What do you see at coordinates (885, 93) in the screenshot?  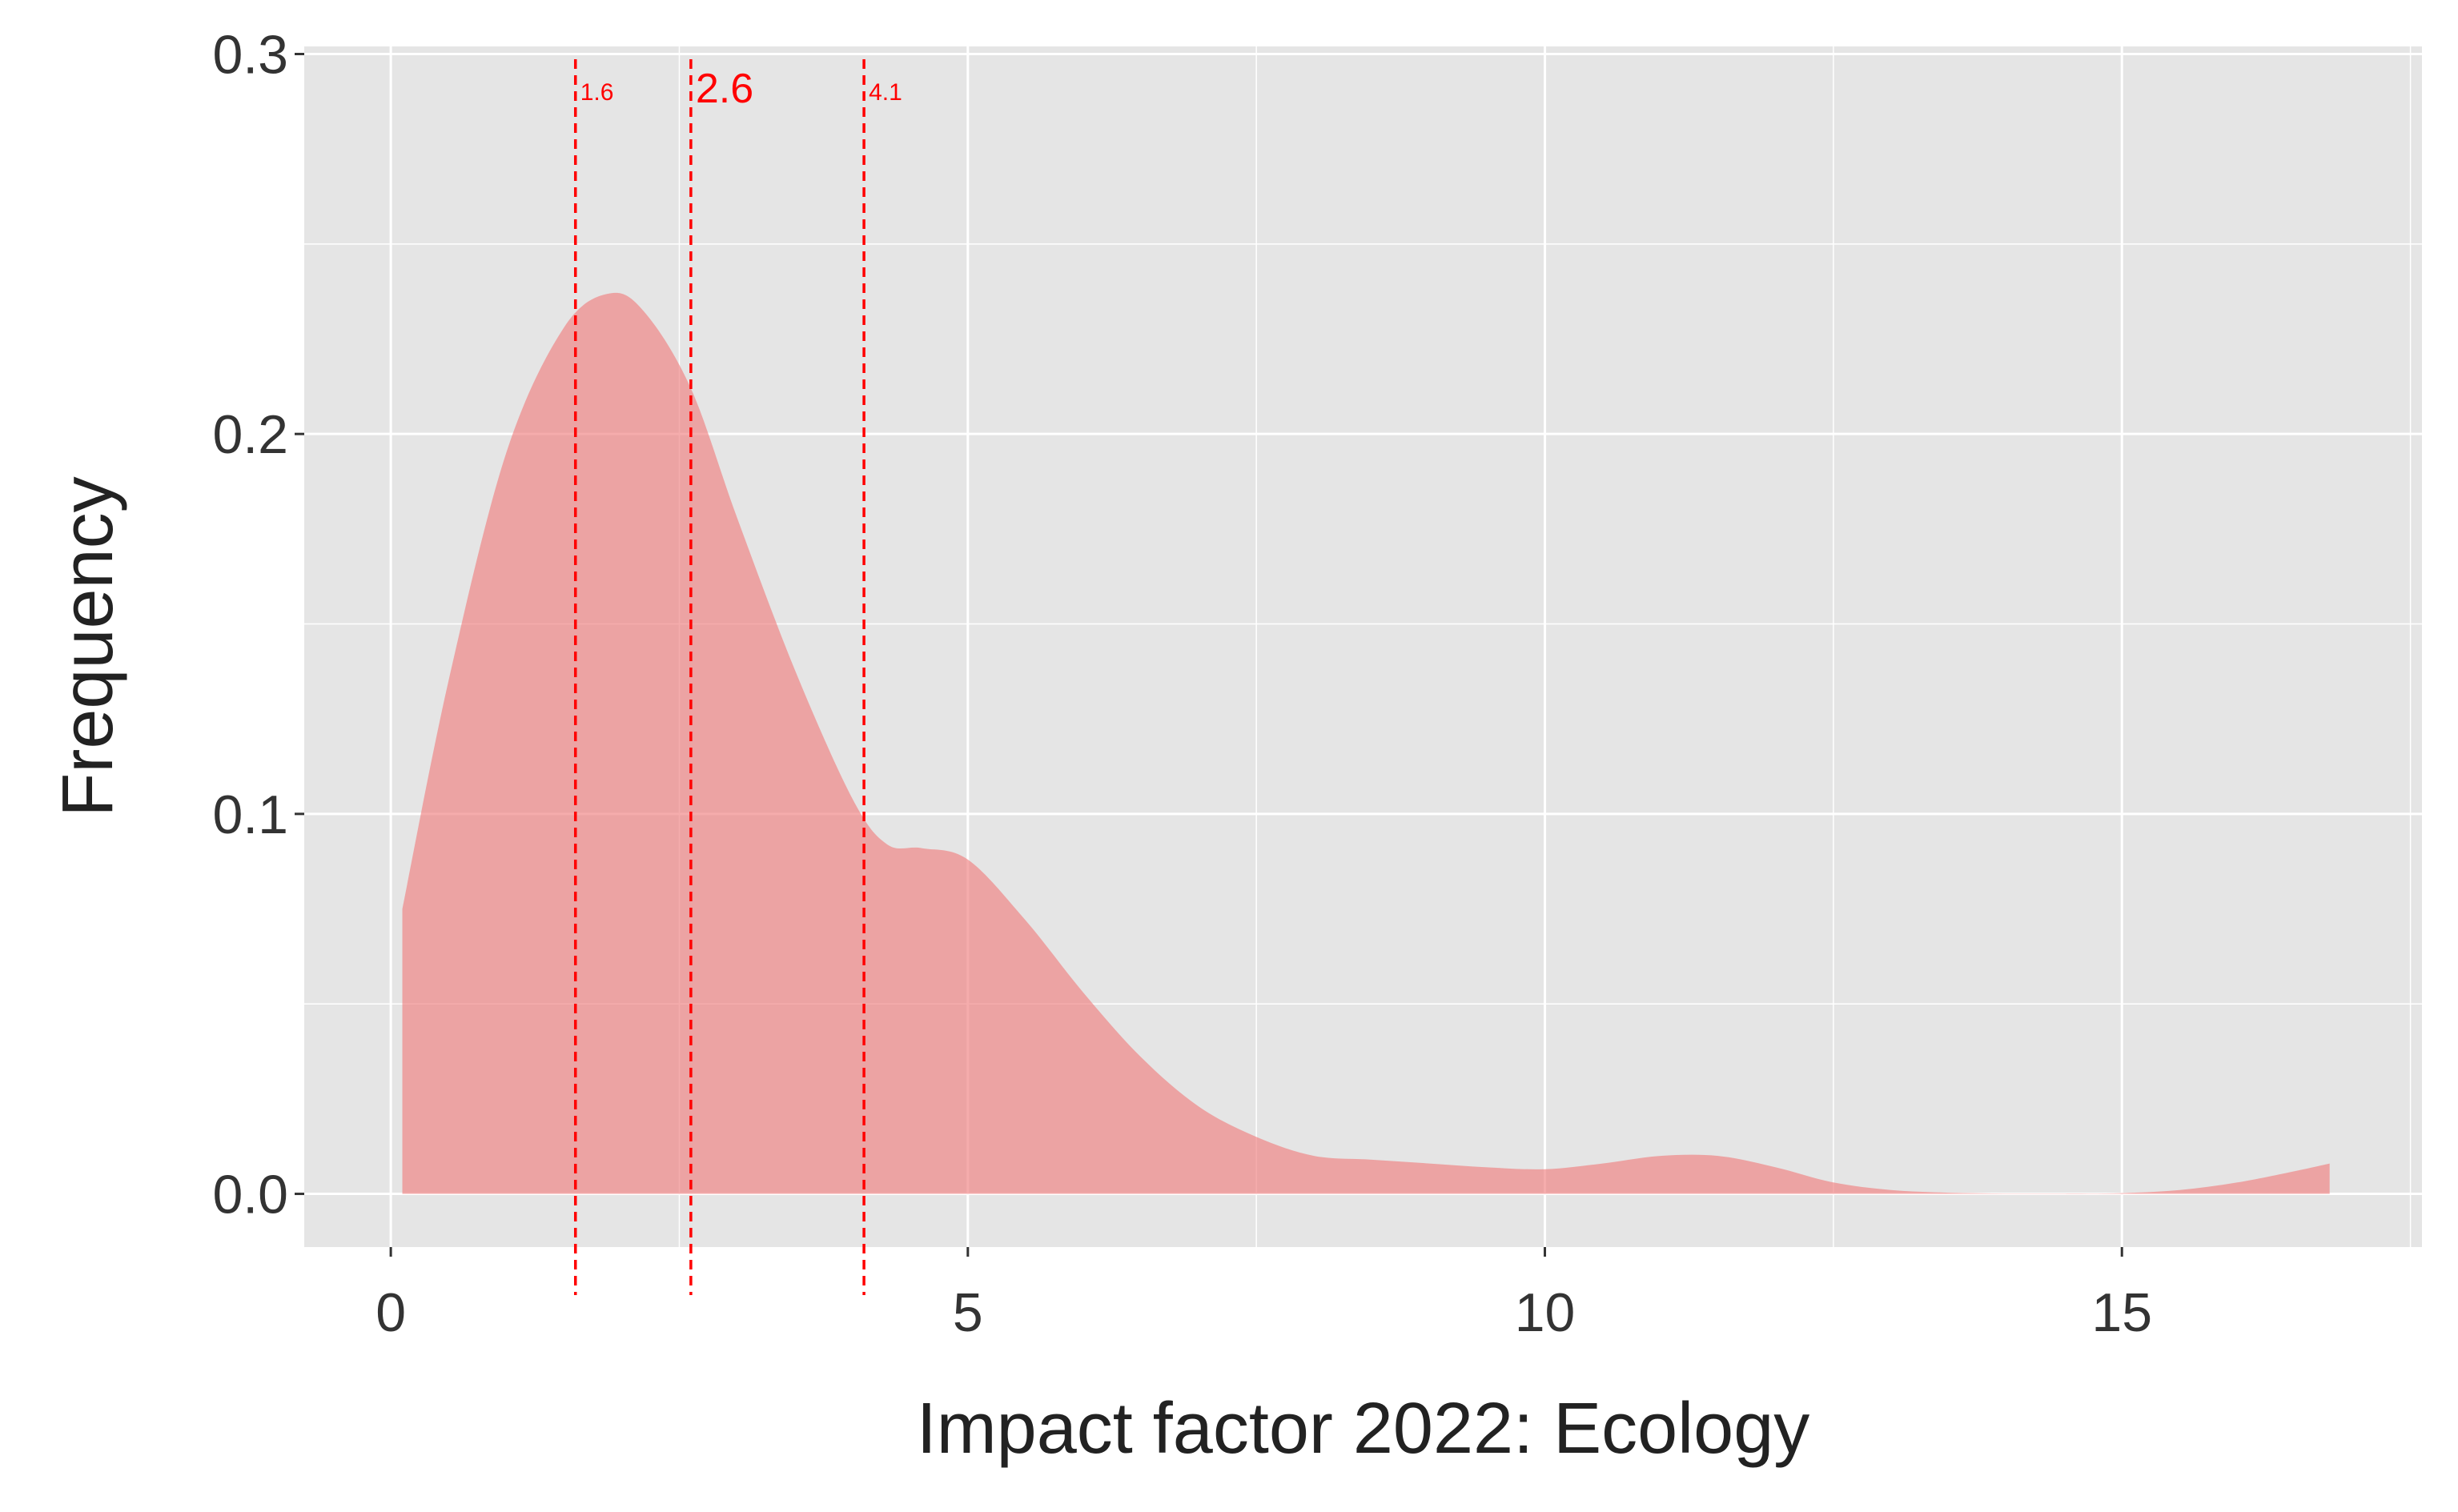 I see `reference-line-label: 4.1` at bounding box center [885, 93].